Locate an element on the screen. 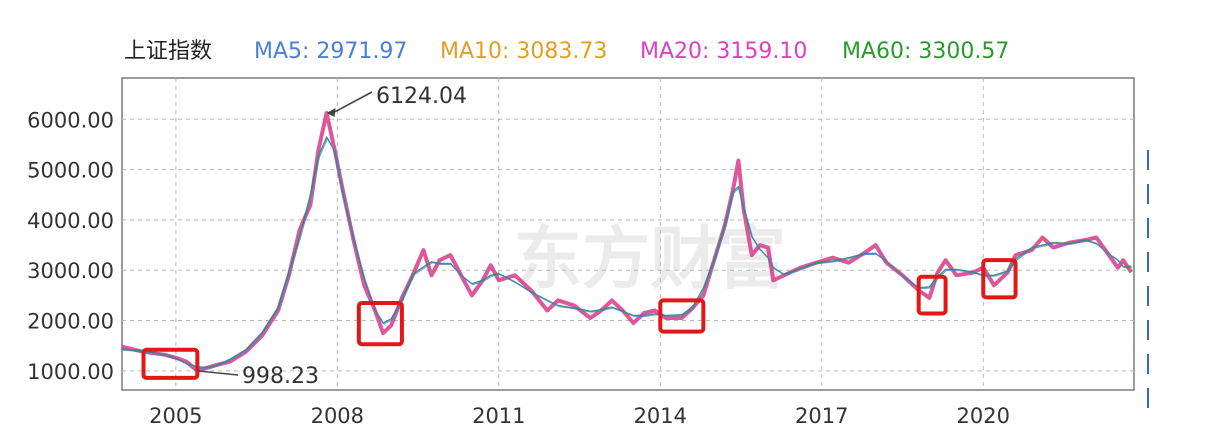 The width and height of the screenshot is (1214, 444). x-tick-label: 2005 is located at coordinates (175, 416).